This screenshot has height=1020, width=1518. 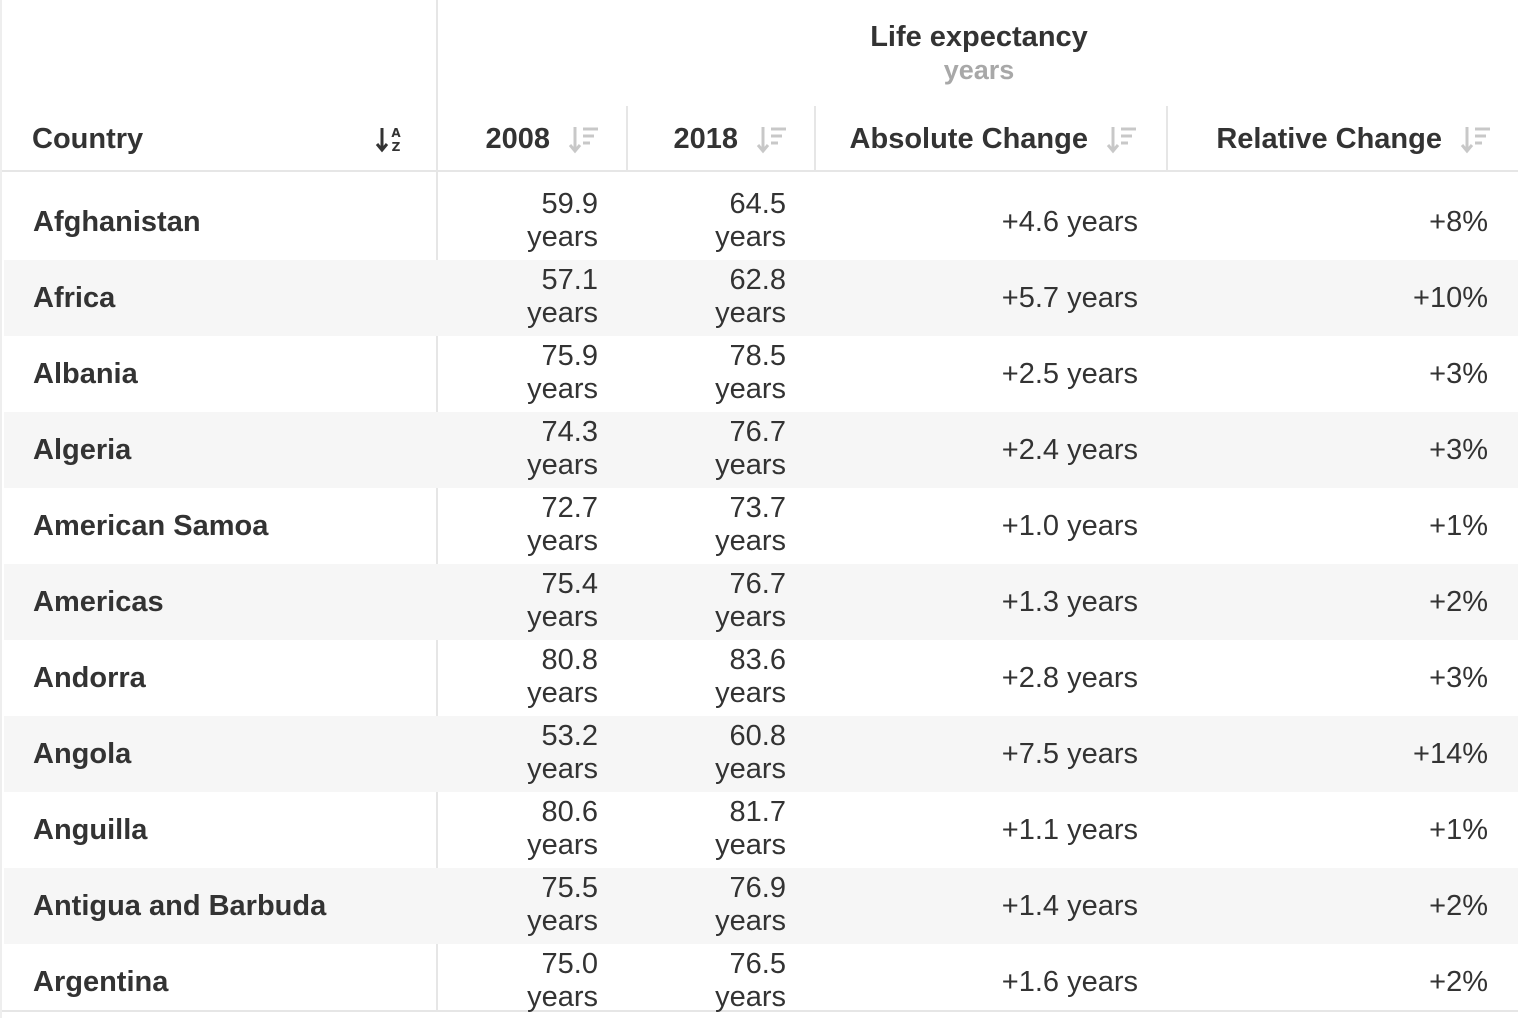 I want to click on header-absolute-label: Absolute Change, so click(x=968, y=138).